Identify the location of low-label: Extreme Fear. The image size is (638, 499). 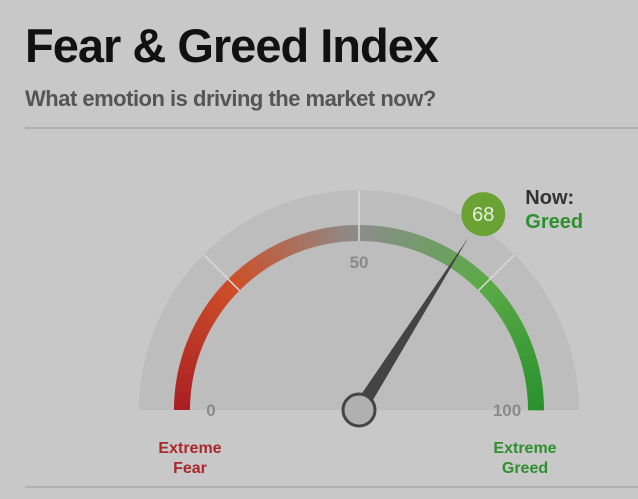
(190, 458).